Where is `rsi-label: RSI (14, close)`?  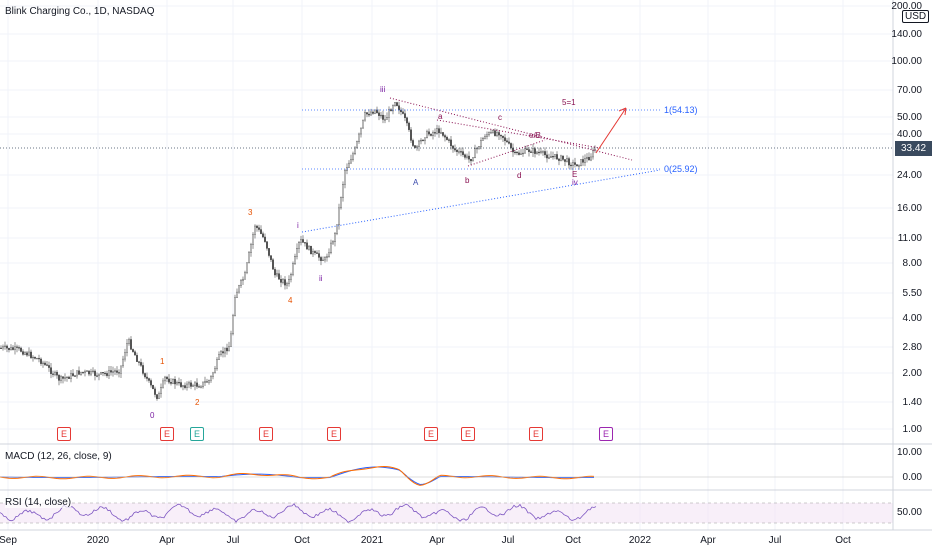
rsi-label: RSI (14, close) is located at coordinates (38, 502).